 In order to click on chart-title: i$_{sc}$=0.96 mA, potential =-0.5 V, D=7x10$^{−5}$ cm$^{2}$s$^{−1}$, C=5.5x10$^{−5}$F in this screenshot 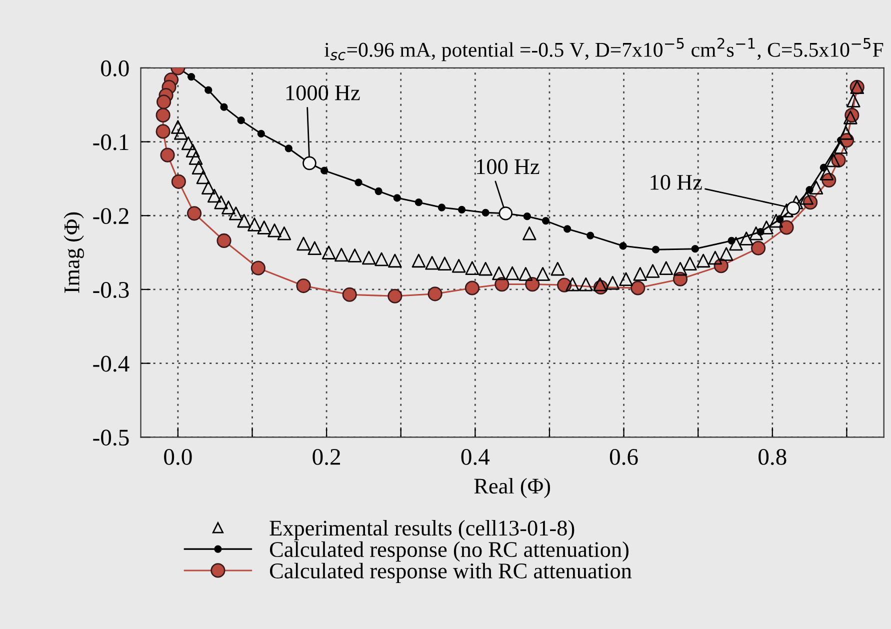, I will do `click(604, 50)`.